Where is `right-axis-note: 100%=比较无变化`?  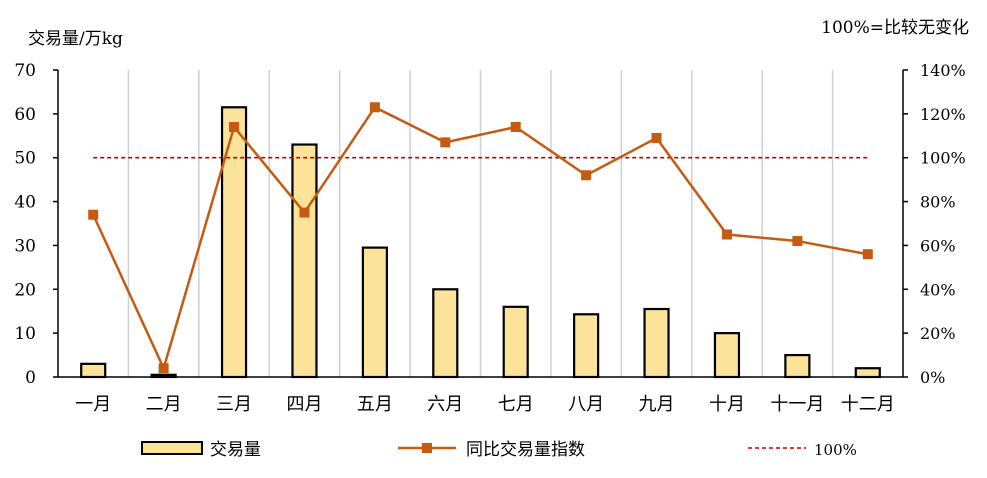
right-axis-note: 100%=比较无变化 is located at coordinates (895, 28).